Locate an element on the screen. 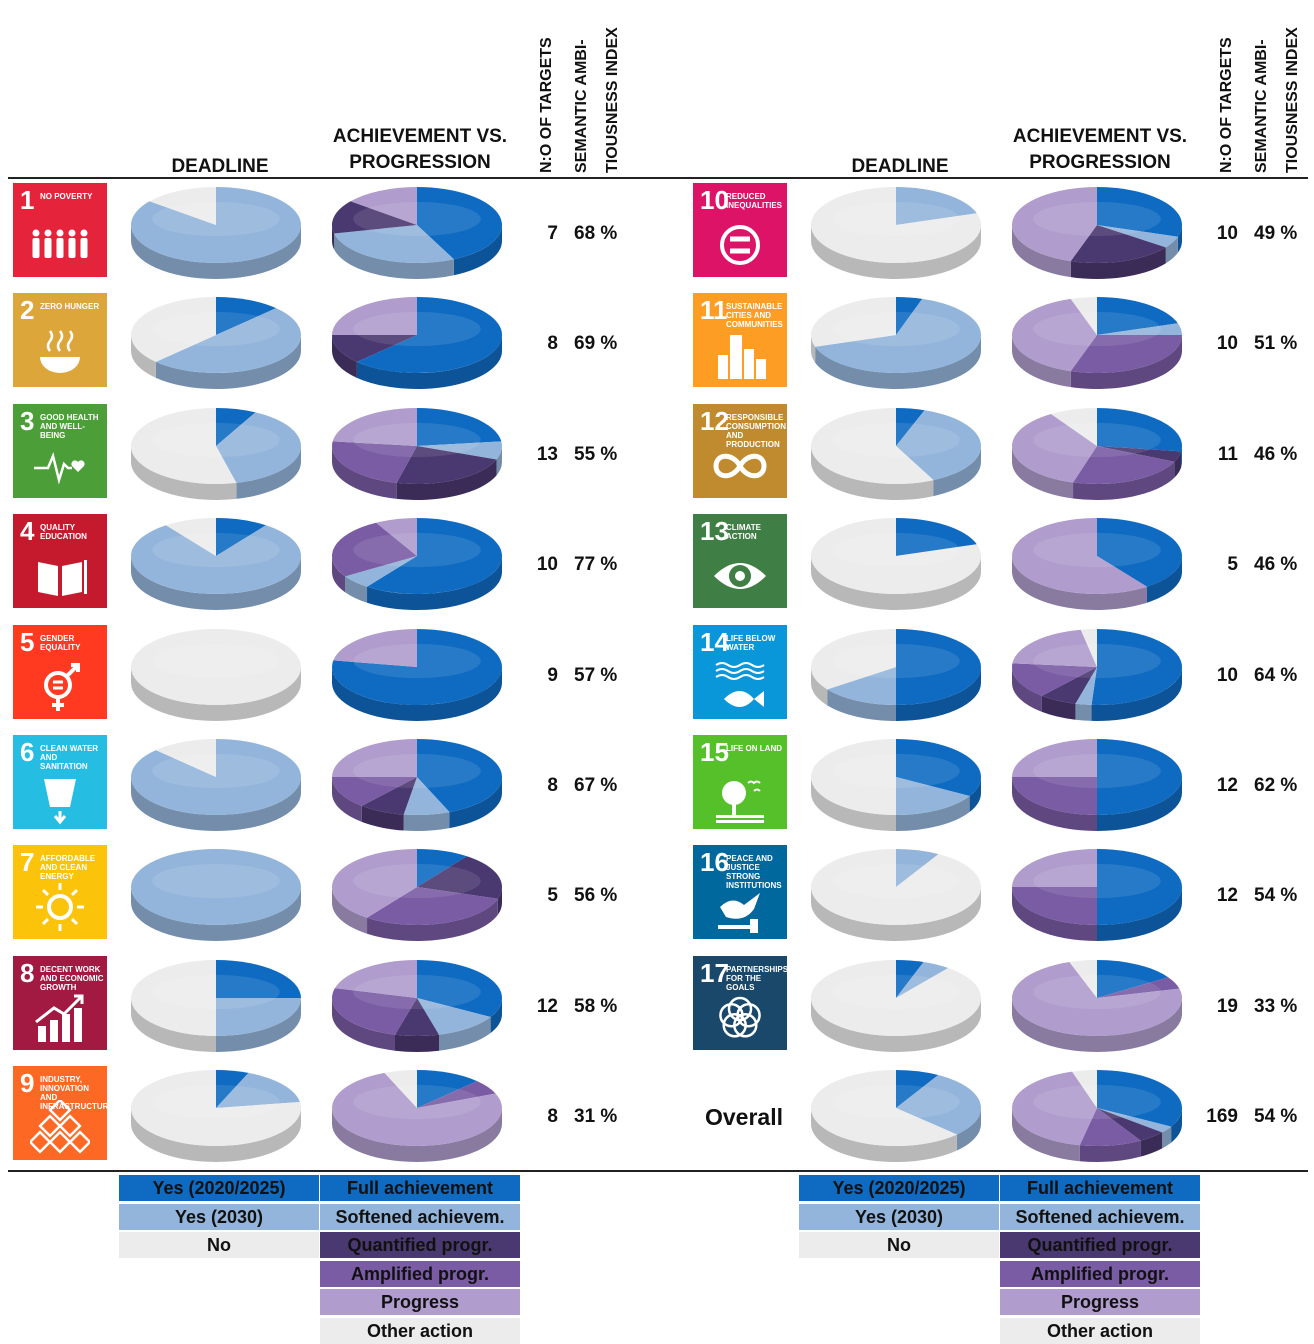 The width and height of the screenshot is (1314, 1344). targets-value: 13 is located at coordinates (547, 454).